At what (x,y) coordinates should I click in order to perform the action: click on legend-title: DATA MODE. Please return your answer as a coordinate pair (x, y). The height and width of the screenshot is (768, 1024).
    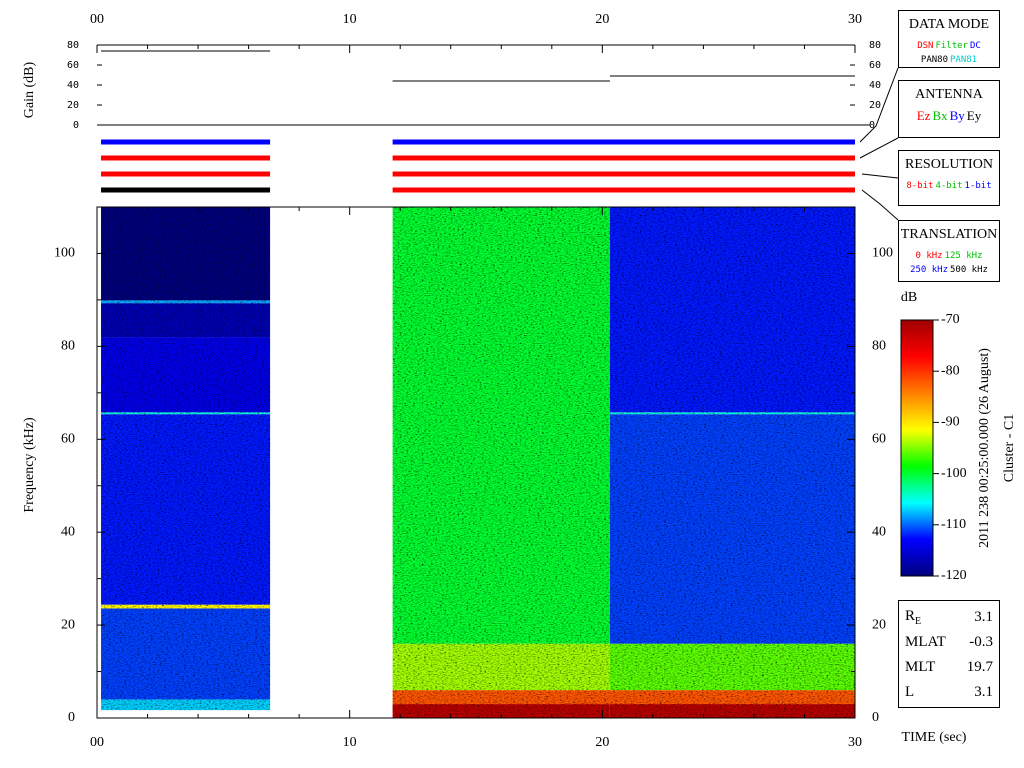
    Looking at the image, I should click on (949, 24).